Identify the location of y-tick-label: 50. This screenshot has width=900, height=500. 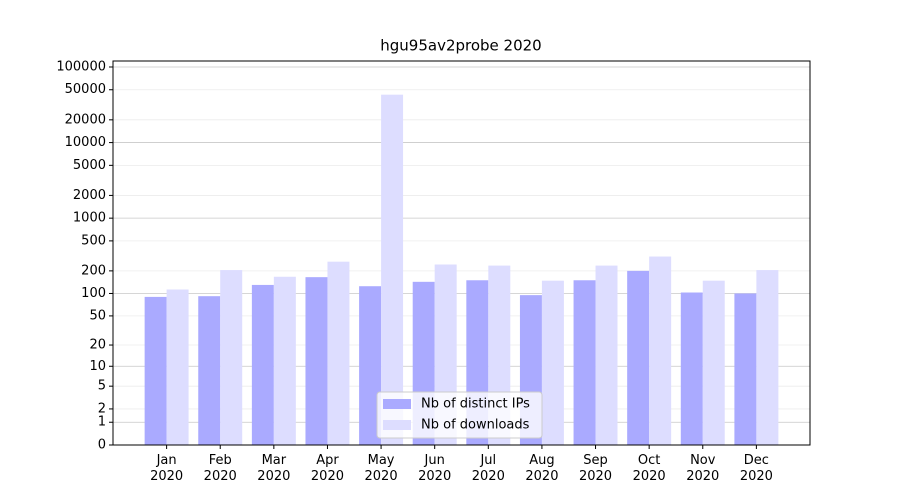
(97, 315).